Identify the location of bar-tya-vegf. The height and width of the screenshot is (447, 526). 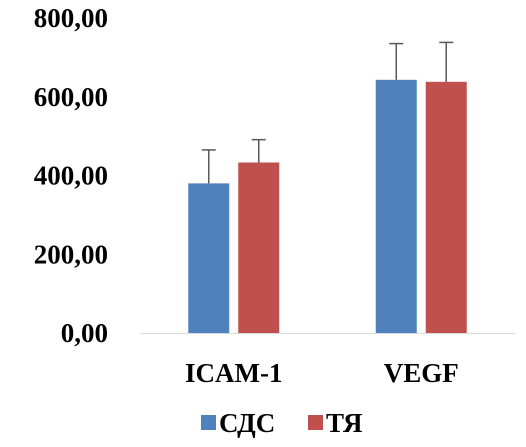
(446, 207).